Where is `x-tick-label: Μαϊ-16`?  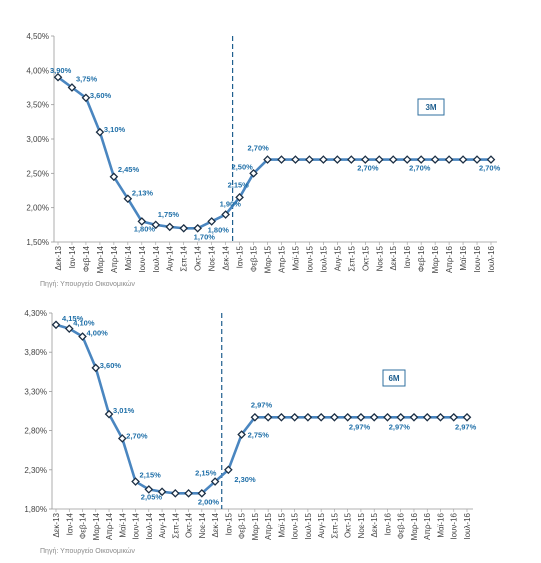 x-tick-label: Μαϊ-16 is located at coordinates (463, 257).